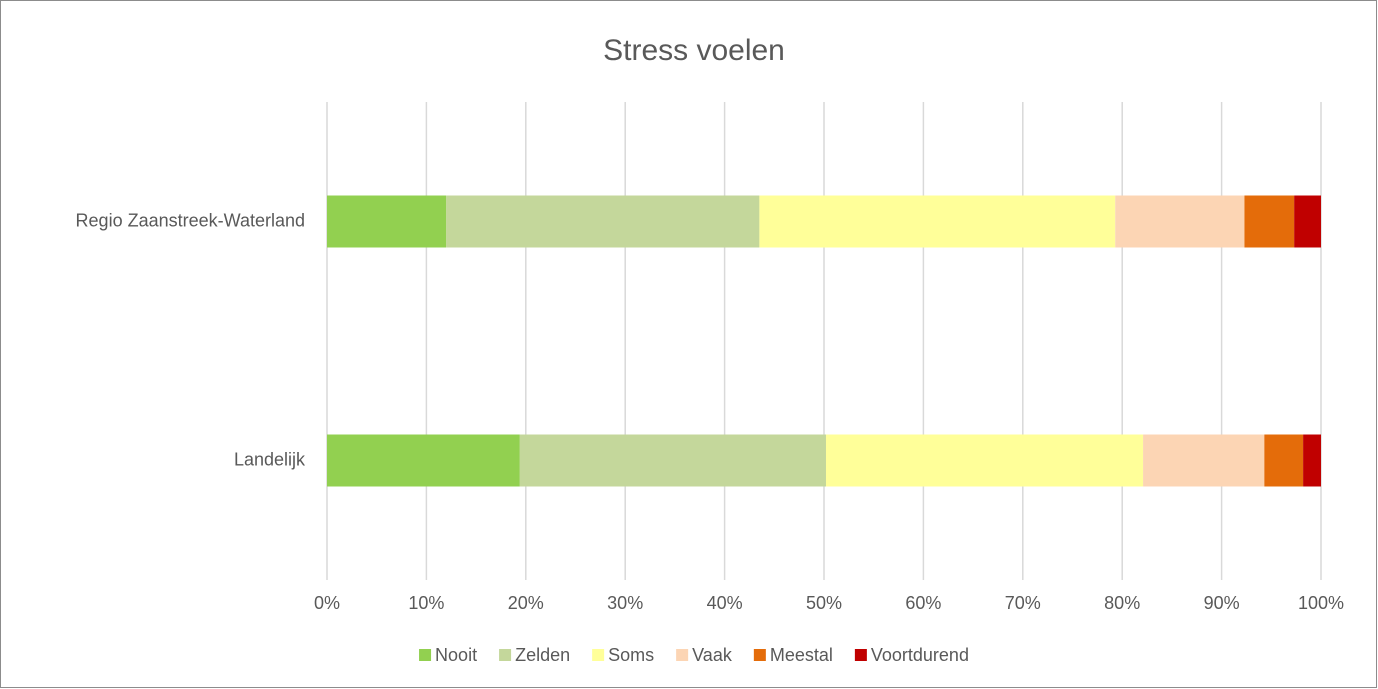  What do you see at coordinates (824, 603) in the screenshot?
I see `x-tick-label: 50%` at bounding box center [824, 603].